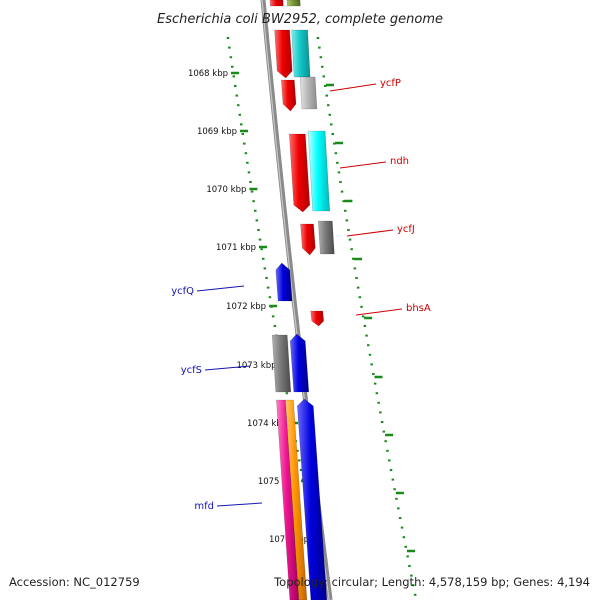 The height and width of the screenshot is (600, 600). What do you see at coordinates (281, 363) in the screenshot?
I see `gene-feature-ycfS-grey` at bounding box center [281, 363].